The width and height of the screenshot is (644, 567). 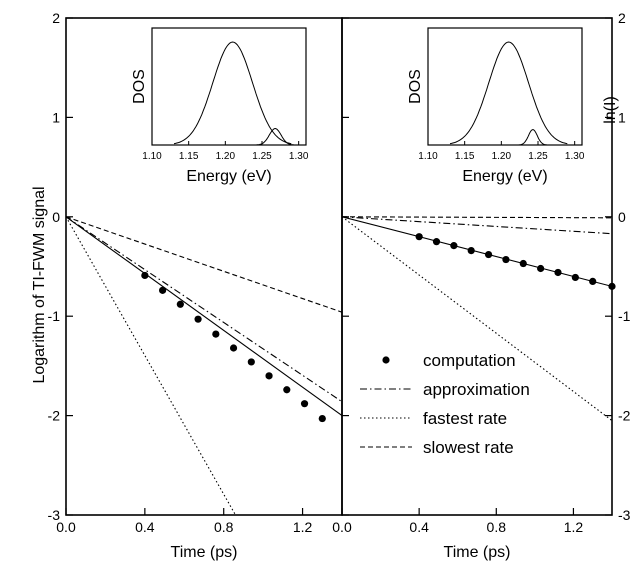 What do you see at coordinates (624, 416) in the screenshot?
I see `y-tick-label-right: -2` at bounding box center [624, 416].